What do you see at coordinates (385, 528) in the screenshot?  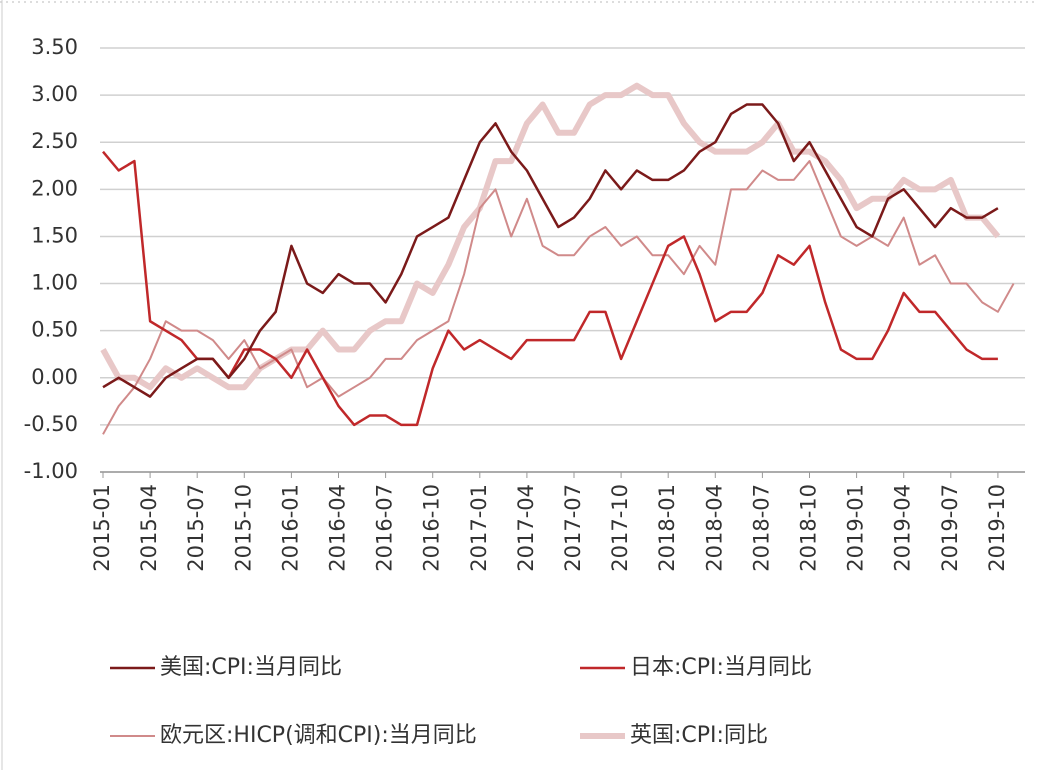 I see `x-tick-label: 2016-07` at bounding box center [385, 528].